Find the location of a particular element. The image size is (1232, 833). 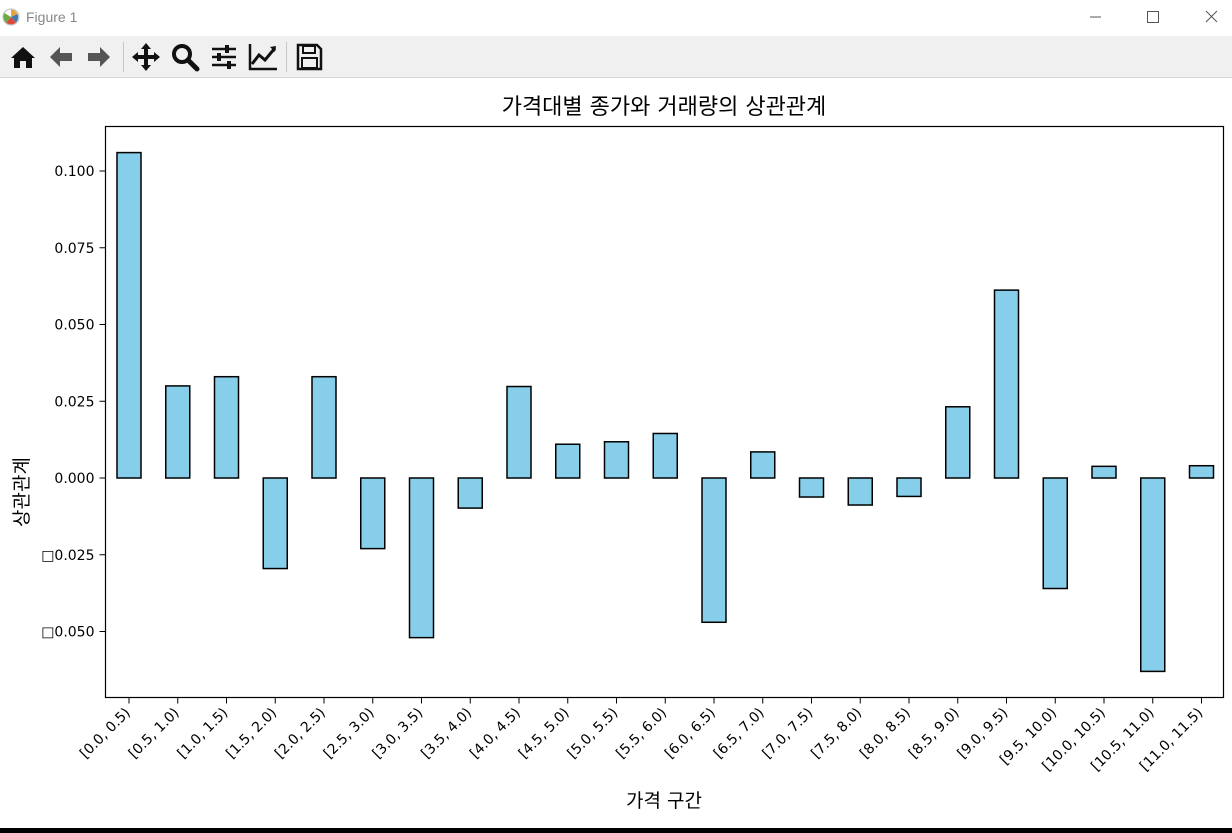

close-button is located at coordinates (1207, 17).